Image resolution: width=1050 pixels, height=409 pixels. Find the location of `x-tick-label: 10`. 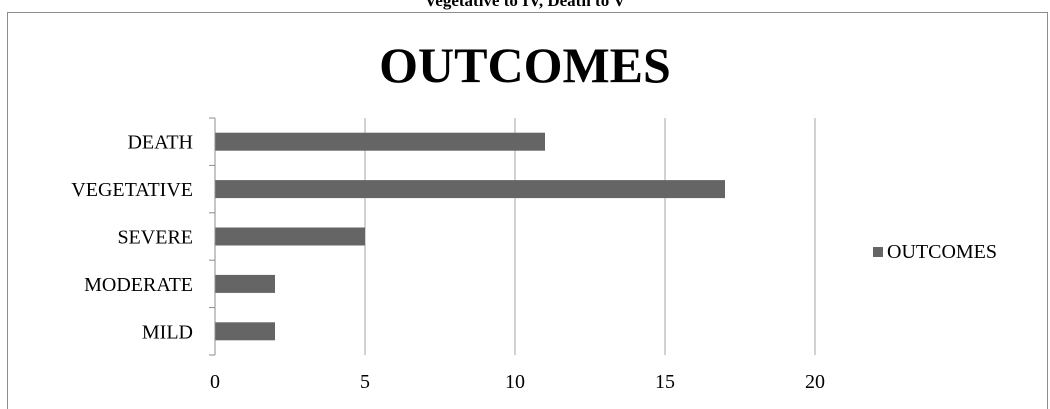

x-tick-label: 10 is located at coordinates (515, 382).